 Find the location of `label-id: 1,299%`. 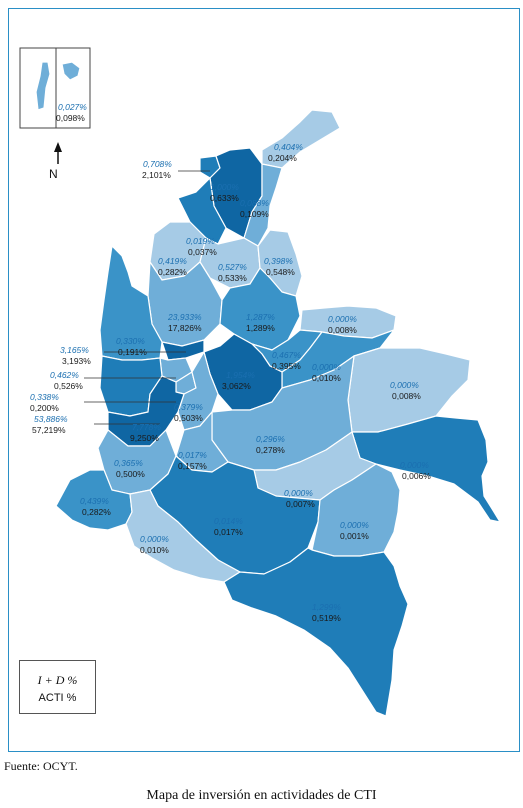

label-id: 1,299% is located at coordinates (326, 607).